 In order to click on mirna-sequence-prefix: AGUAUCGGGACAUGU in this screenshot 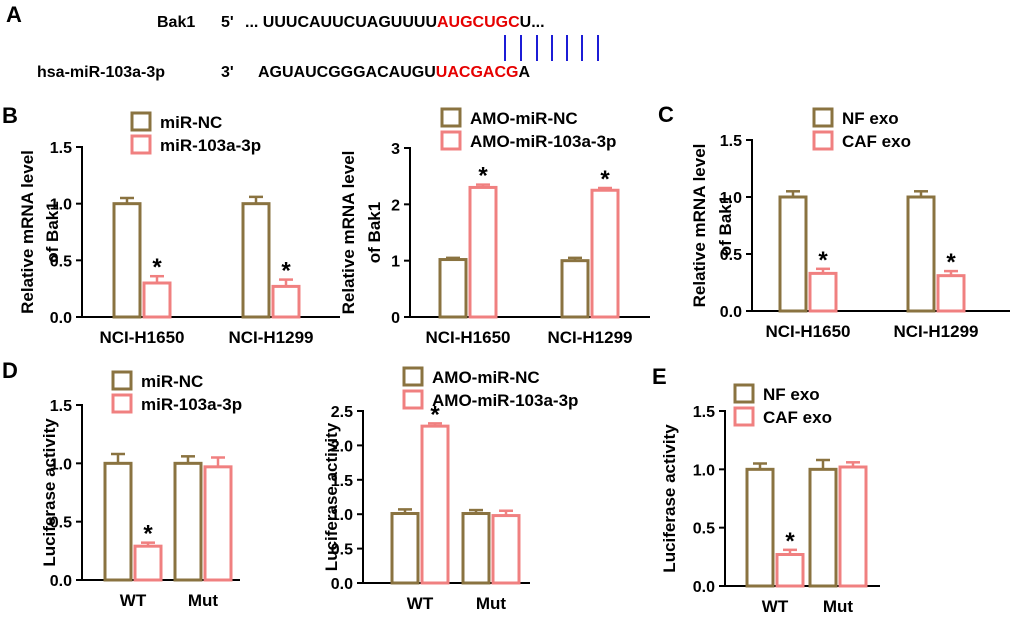, I will do `click(347, 72)`.